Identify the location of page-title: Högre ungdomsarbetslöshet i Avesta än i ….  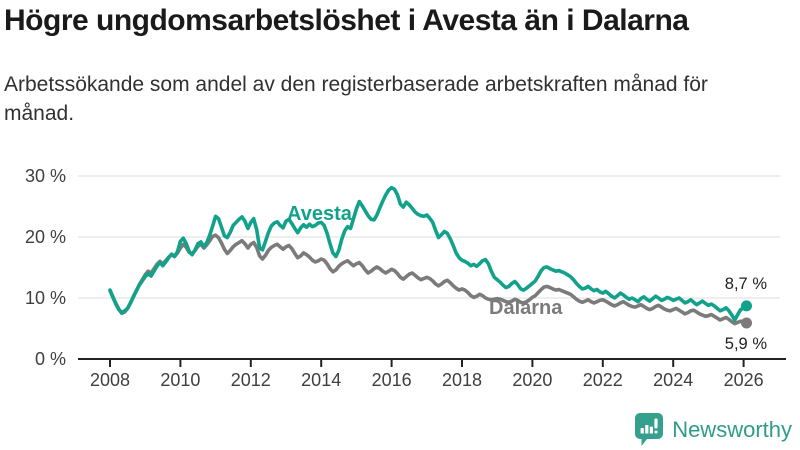
(346, 20).